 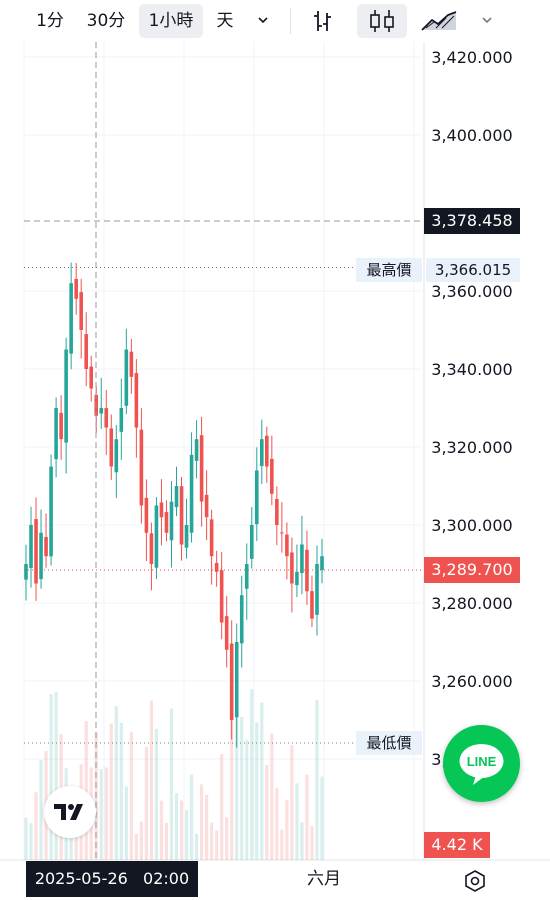 I want to click on tradingview-logo-icon, so click(x=68, y=812).